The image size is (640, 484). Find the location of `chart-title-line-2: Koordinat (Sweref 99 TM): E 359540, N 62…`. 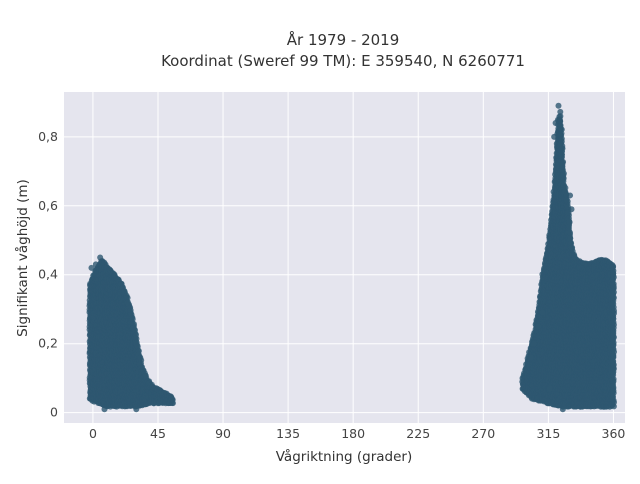

chart-title-line-2: Koordinat (Sweref 99 TM): E 359540, N 62… is located at coordinates (343, 61).